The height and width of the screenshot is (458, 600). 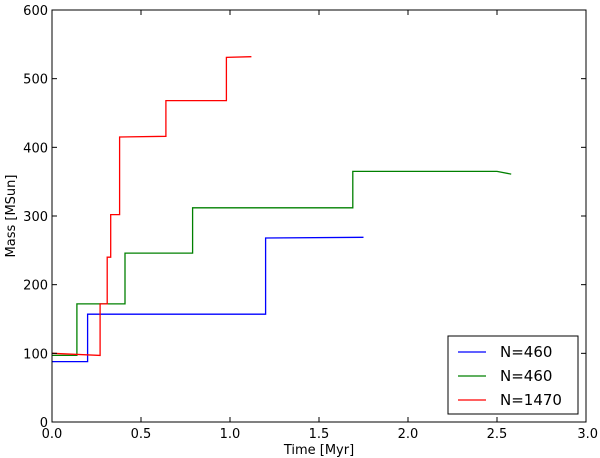 What do you see at coordinates (35, 148) in the screenshot?
I see `y-tick-label: 400` at bounding box center [35, 148].